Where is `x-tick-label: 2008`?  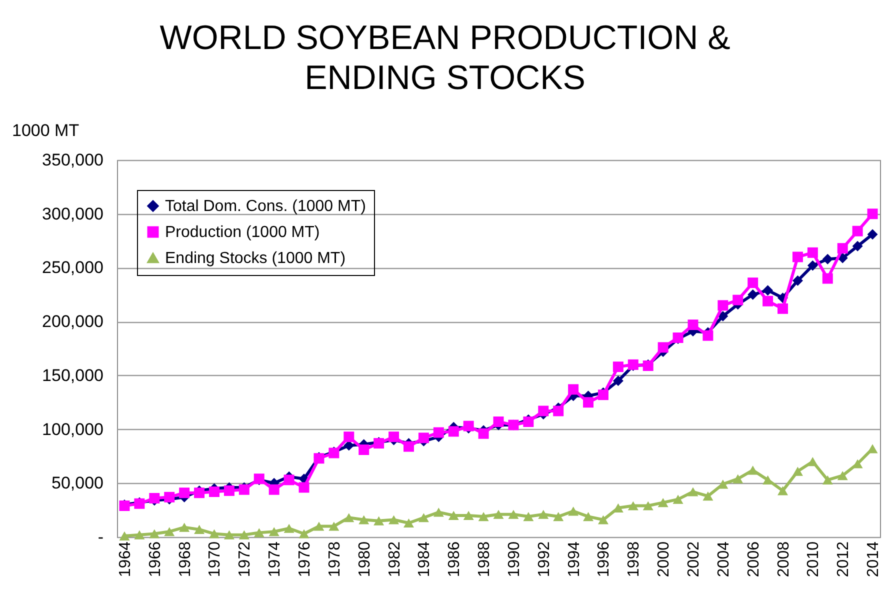
x-tick-label: 2008 is located at coordinates (783, 559).